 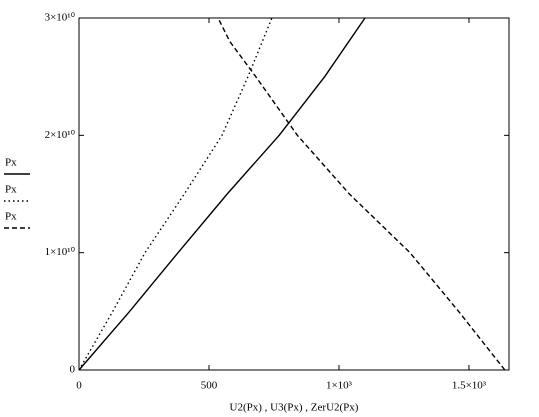 What do you see at coordinates (60, 252) in the screenshot?
I see `y-tick-label: 1×10¹⁰` at bounding box center [60, 252].